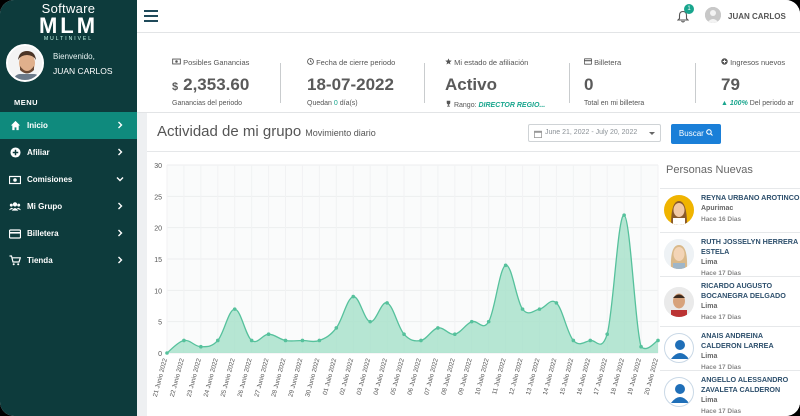 The image size is (800, 416). Describe the element at coordinates (381, 376) in the screenshot. I see `x-tick-label: 04 Julio 2022` at that location.